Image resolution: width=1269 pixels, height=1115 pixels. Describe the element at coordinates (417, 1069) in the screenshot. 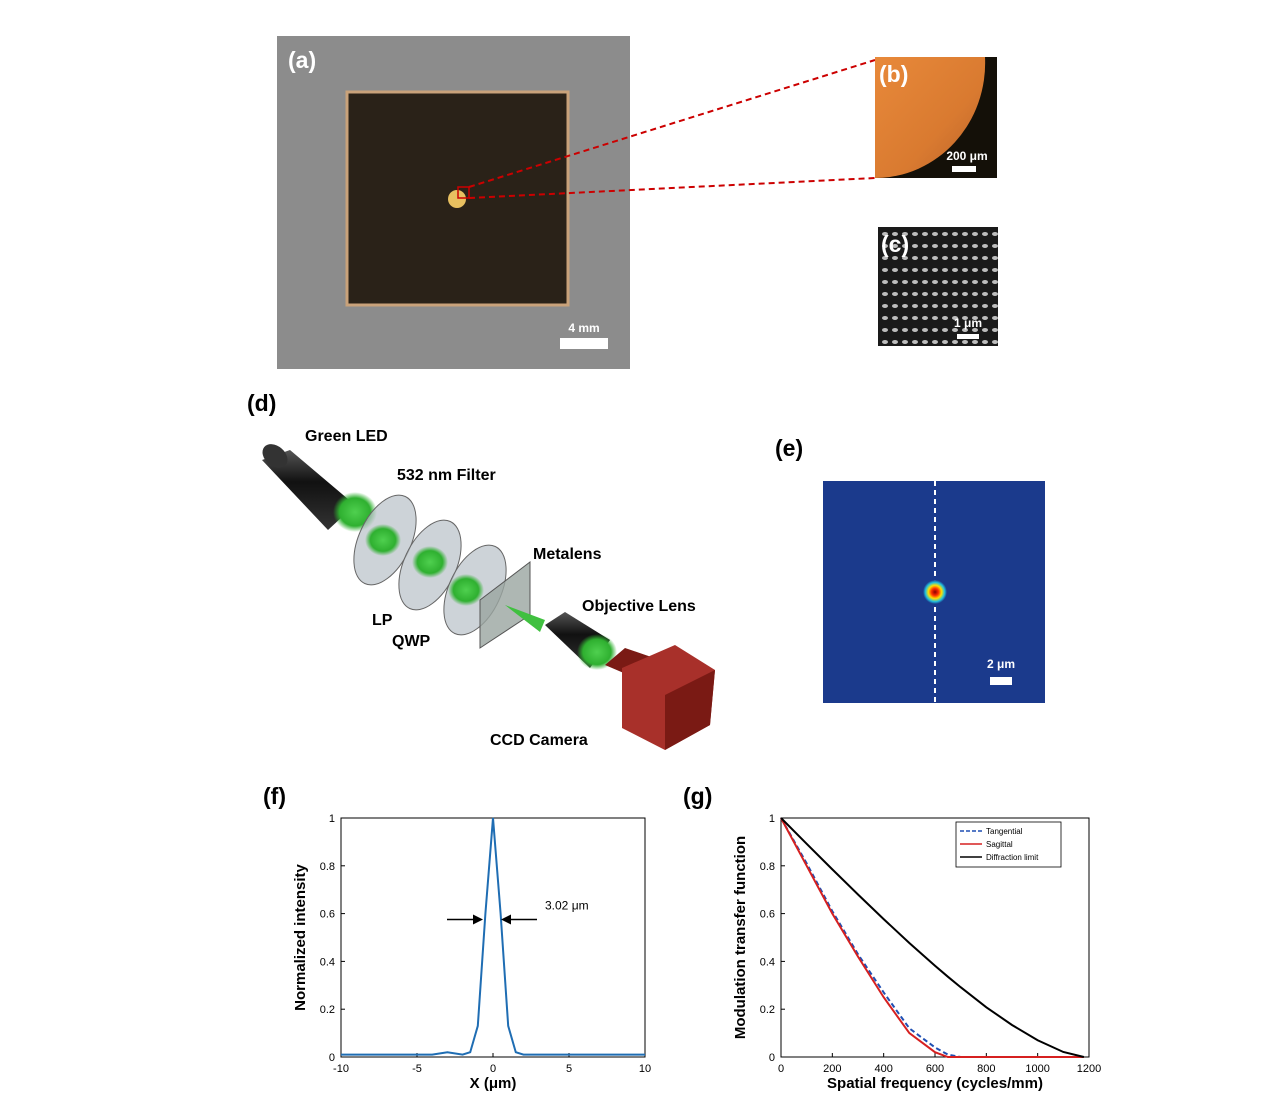

I see `x-tick-label: -5` at that location.